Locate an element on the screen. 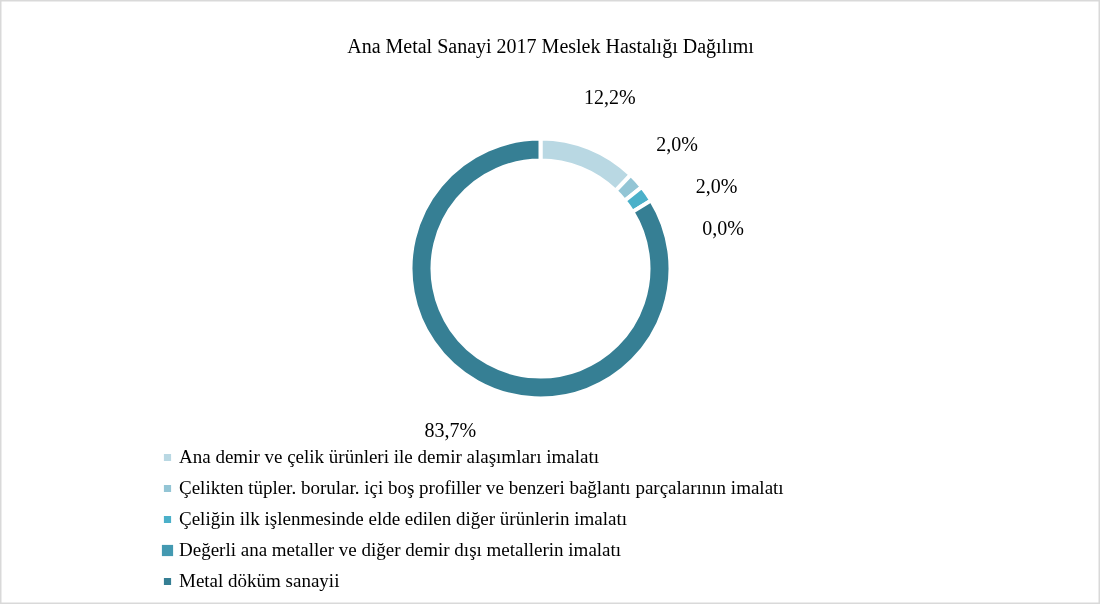 This screenshot has height=606, width=1102. legend-label: Çelikten tüpler. borular. içi boş profiller ve benzeri bağlantı parçalarının imalatı is located at coordinates (481, 488).